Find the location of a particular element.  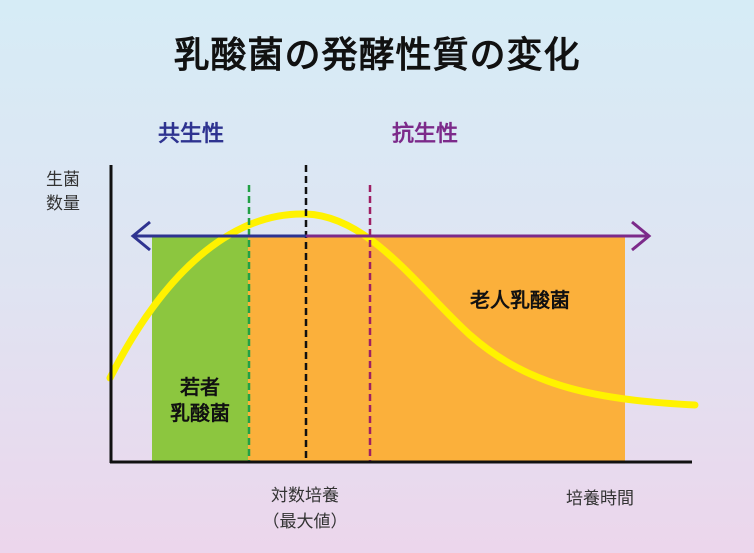

x-axis-label: 培養時間 is located at coordinates (600, 499).